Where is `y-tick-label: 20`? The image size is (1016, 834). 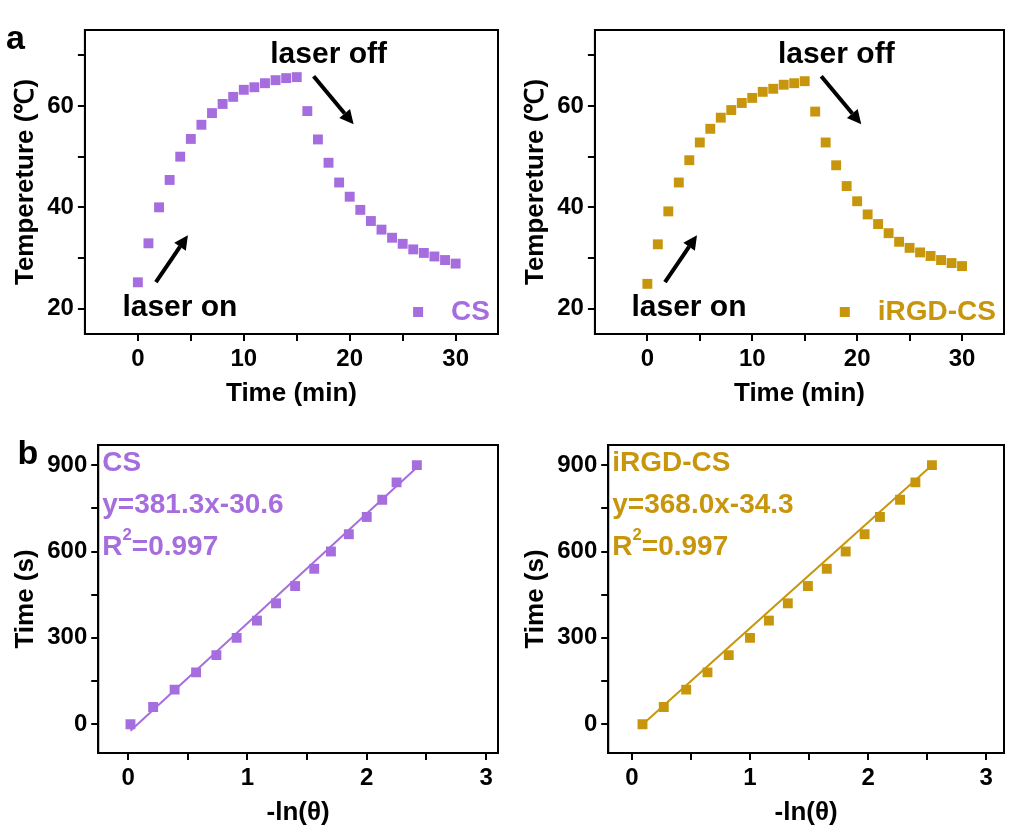
y-tick-label: 20 is located at coordinates (570, 307).